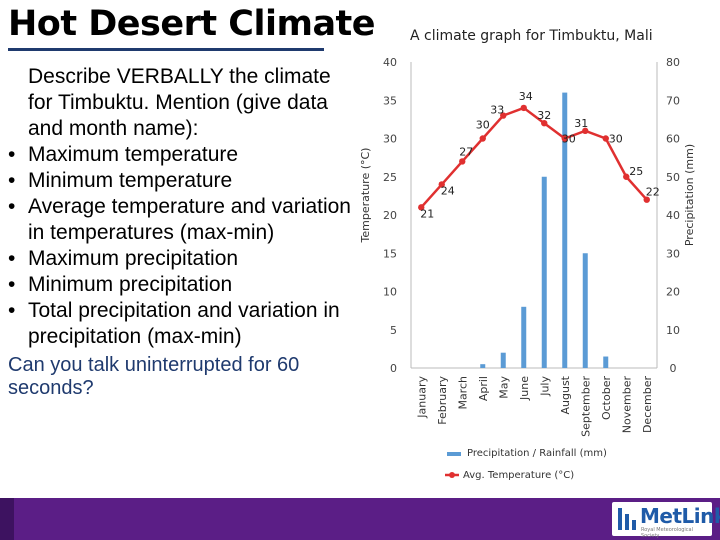  What do you see at coordinates (441, 184) in the screenshot?
I see `temperature-point-february` at bounding box center [441, 184].